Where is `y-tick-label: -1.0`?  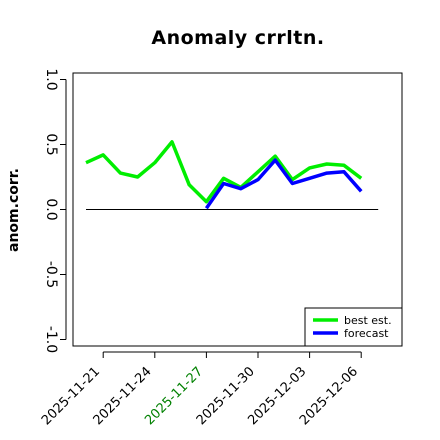
y-tick-label: -1.0 is located at coordinates (51, 339).